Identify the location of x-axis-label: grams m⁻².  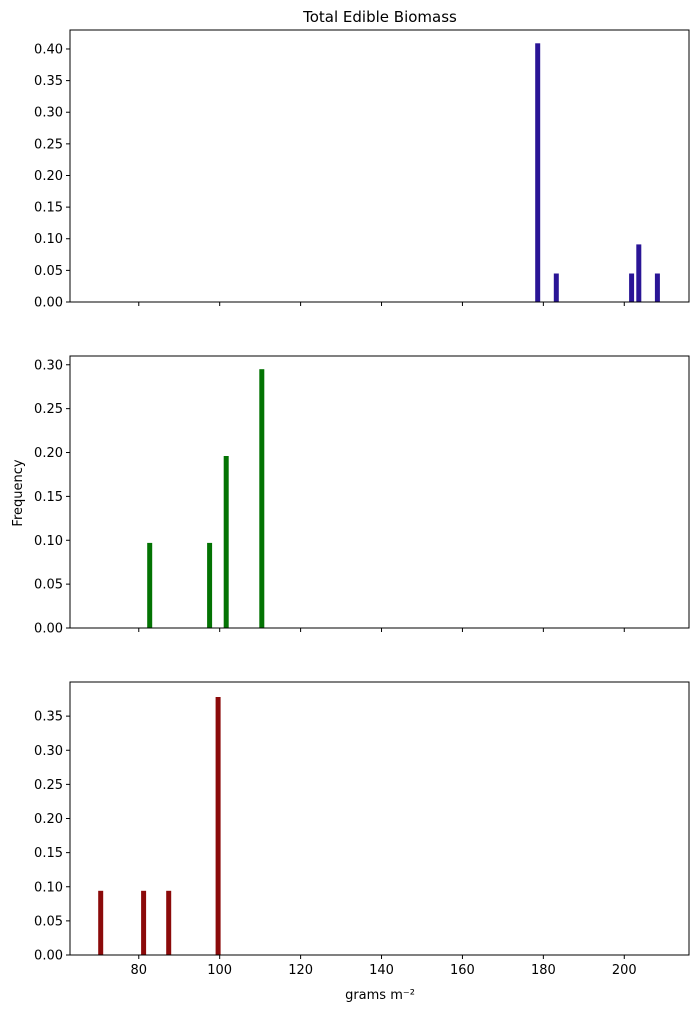
(380, 995).